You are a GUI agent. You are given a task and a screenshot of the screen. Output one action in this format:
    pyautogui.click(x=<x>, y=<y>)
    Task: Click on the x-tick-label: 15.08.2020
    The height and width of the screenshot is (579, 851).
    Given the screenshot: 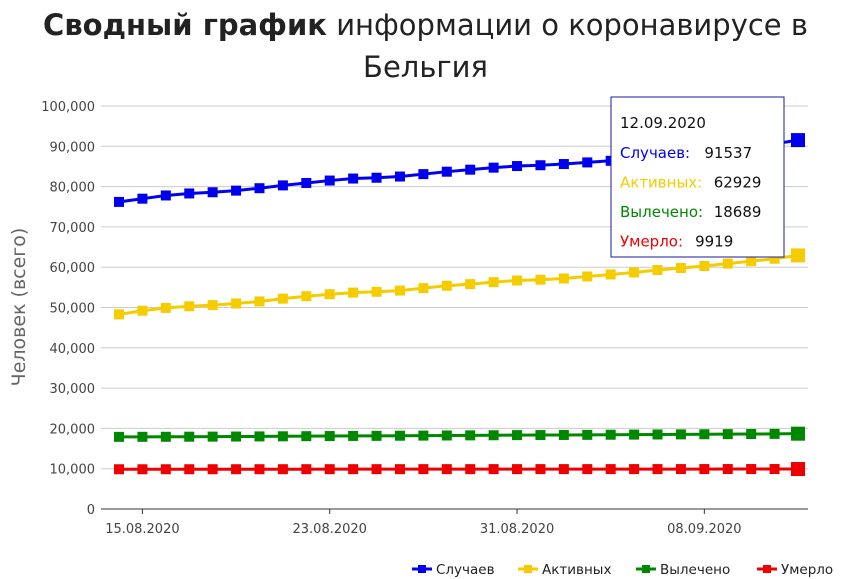 What is the action you would take?
    pyautogui.click(x=142, y=529)
    